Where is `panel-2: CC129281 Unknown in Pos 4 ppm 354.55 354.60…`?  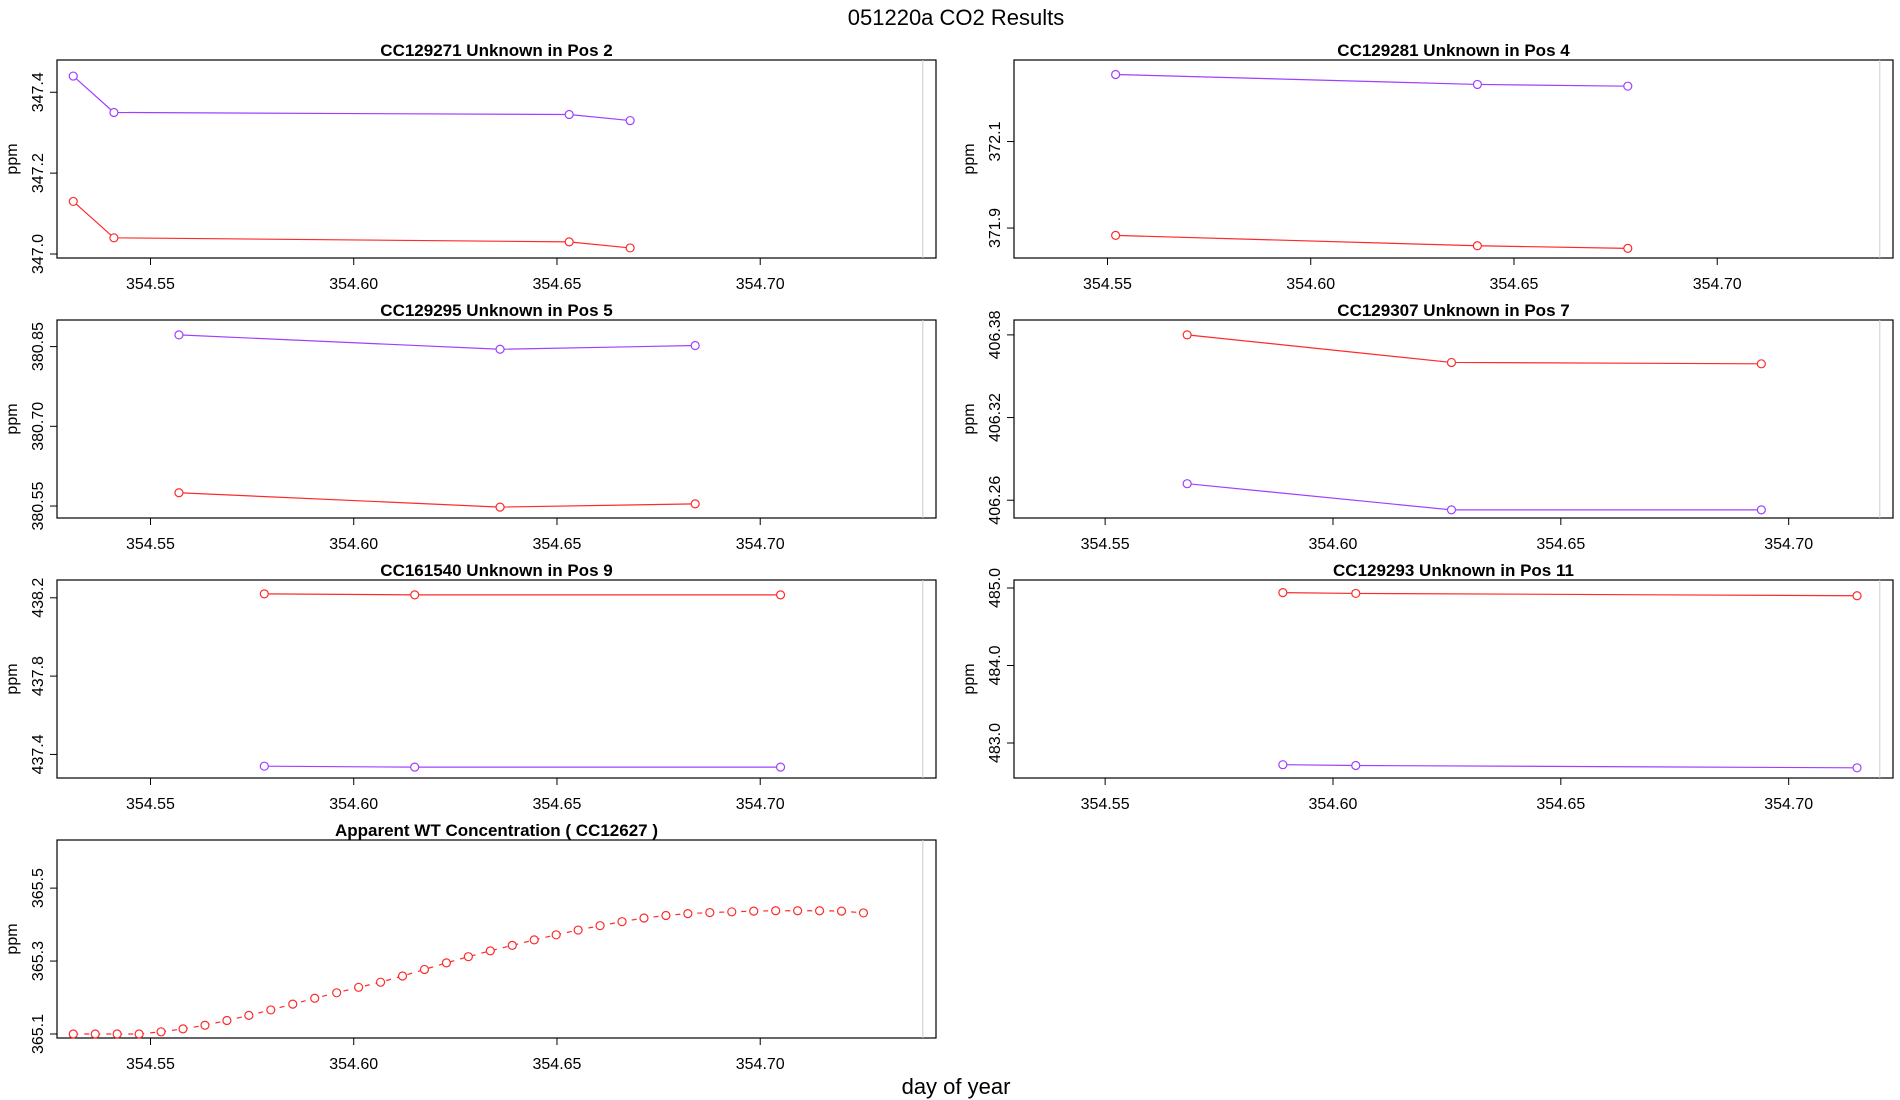
panel-2: CC129281 Unknown in Pos 4 ppm 354.55 354.60… is located at coordinates (1427, 167).